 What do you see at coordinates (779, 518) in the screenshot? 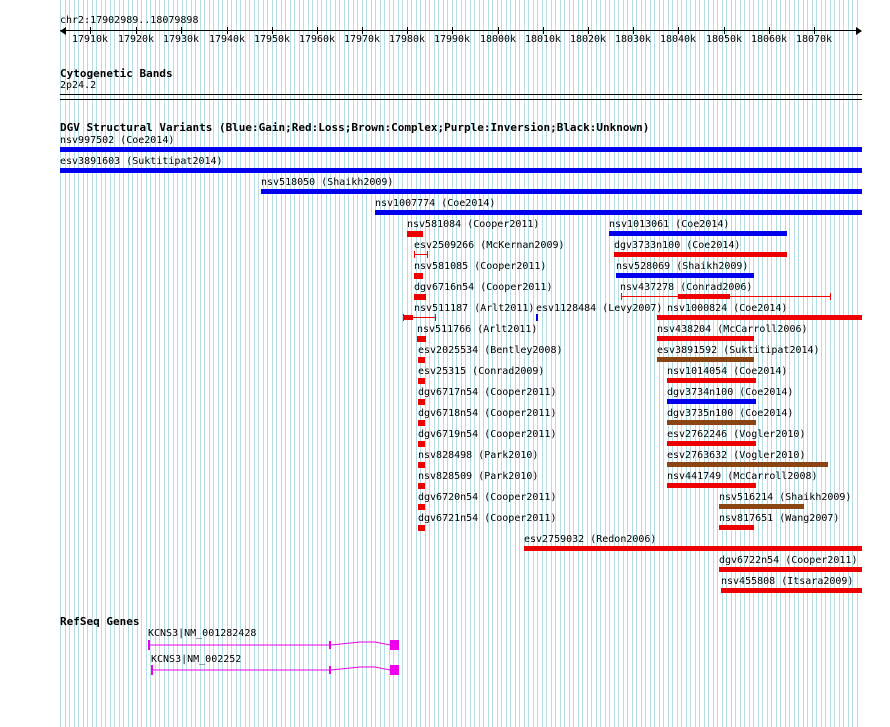
I see `variant-label: nsv817651 (Wang2007)` at bounding box center [779, 518].